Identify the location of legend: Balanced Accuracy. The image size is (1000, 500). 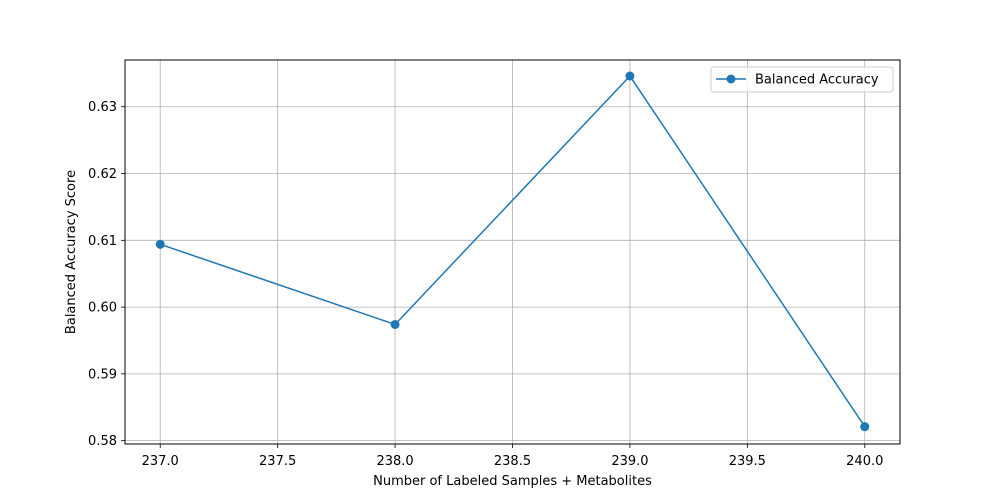
(802, 79).